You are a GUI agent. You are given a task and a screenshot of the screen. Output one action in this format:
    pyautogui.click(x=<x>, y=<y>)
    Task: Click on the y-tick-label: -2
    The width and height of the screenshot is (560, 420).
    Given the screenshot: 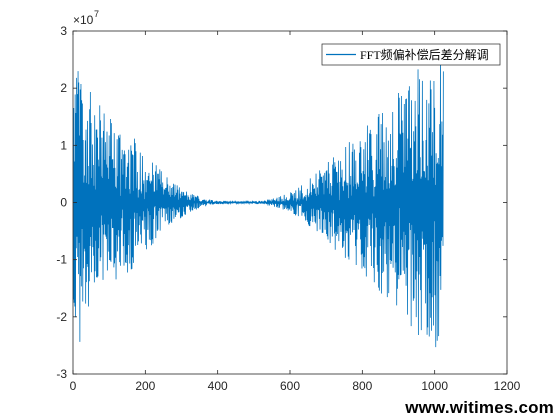 What is the action you would take?
    pyautogui.click(x=61, y=317)
    